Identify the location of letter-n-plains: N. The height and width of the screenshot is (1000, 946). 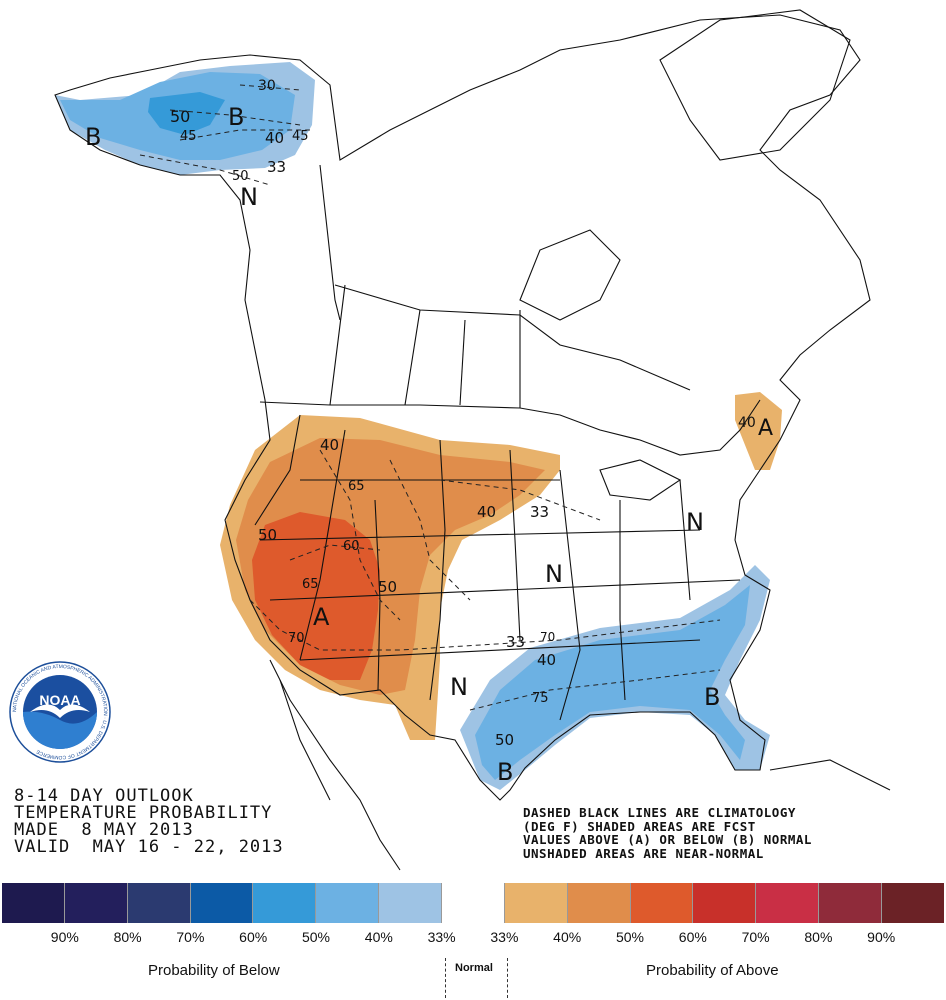
(554, 574).